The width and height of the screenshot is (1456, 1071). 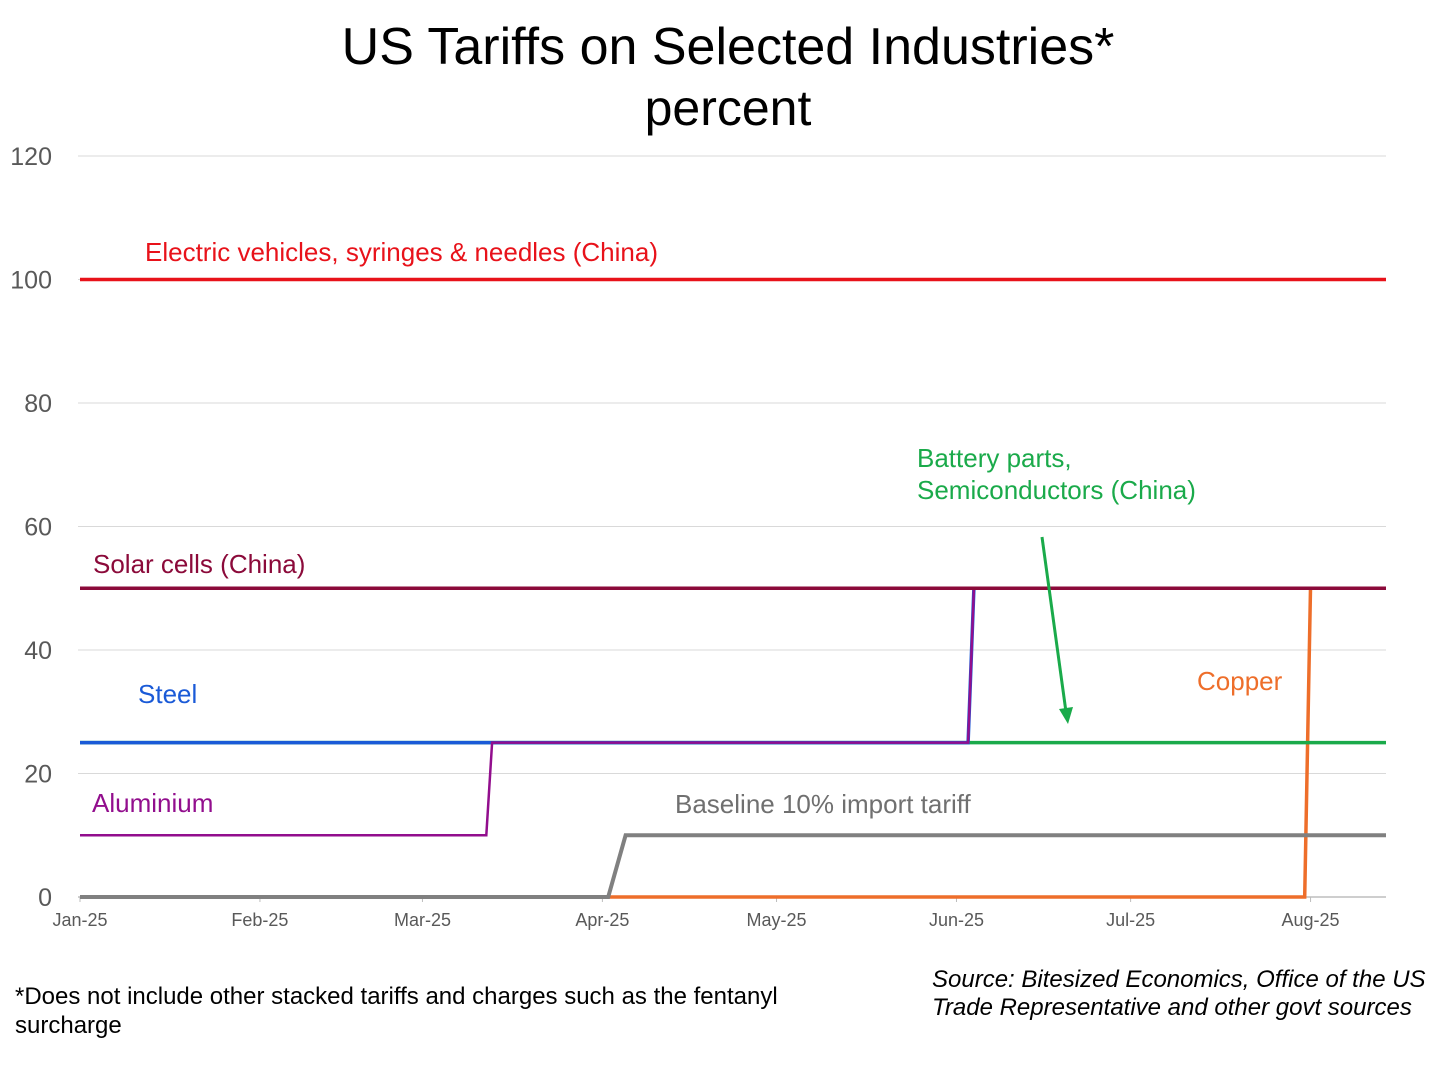 What do you see at coordinates (38, 651) in the screenshot?
I see `y-tick-label-40: 40` at bounding box center [38, 651].